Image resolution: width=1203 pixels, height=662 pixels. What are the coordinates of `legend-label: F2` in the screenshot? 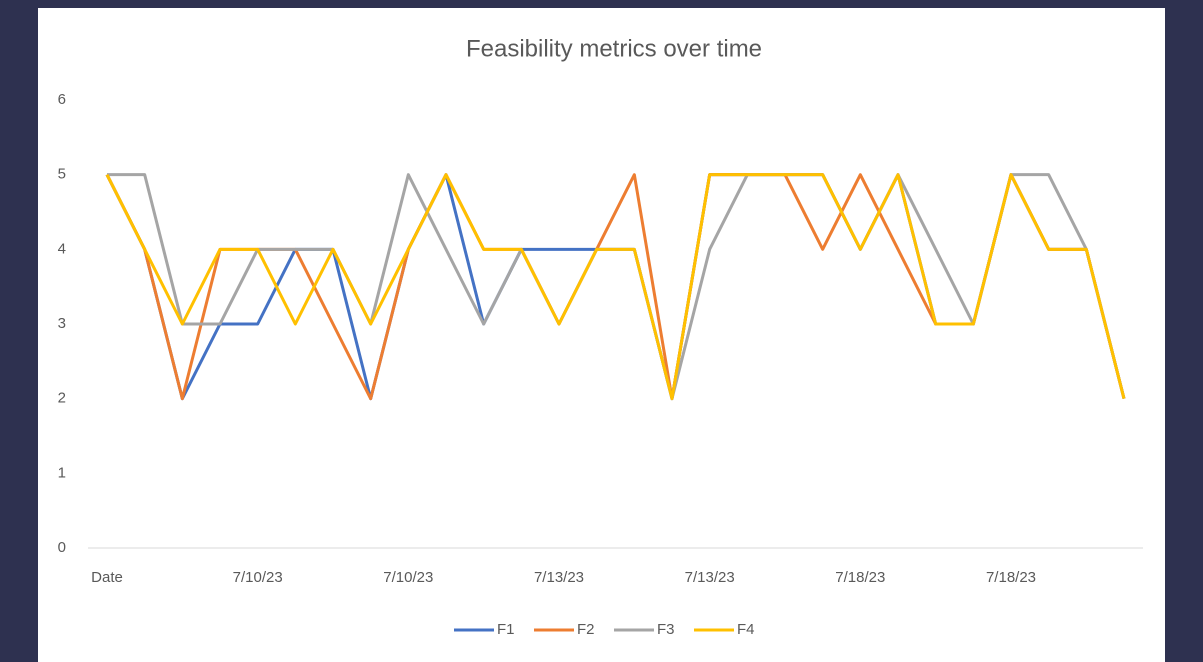 It's located at (586, 629).